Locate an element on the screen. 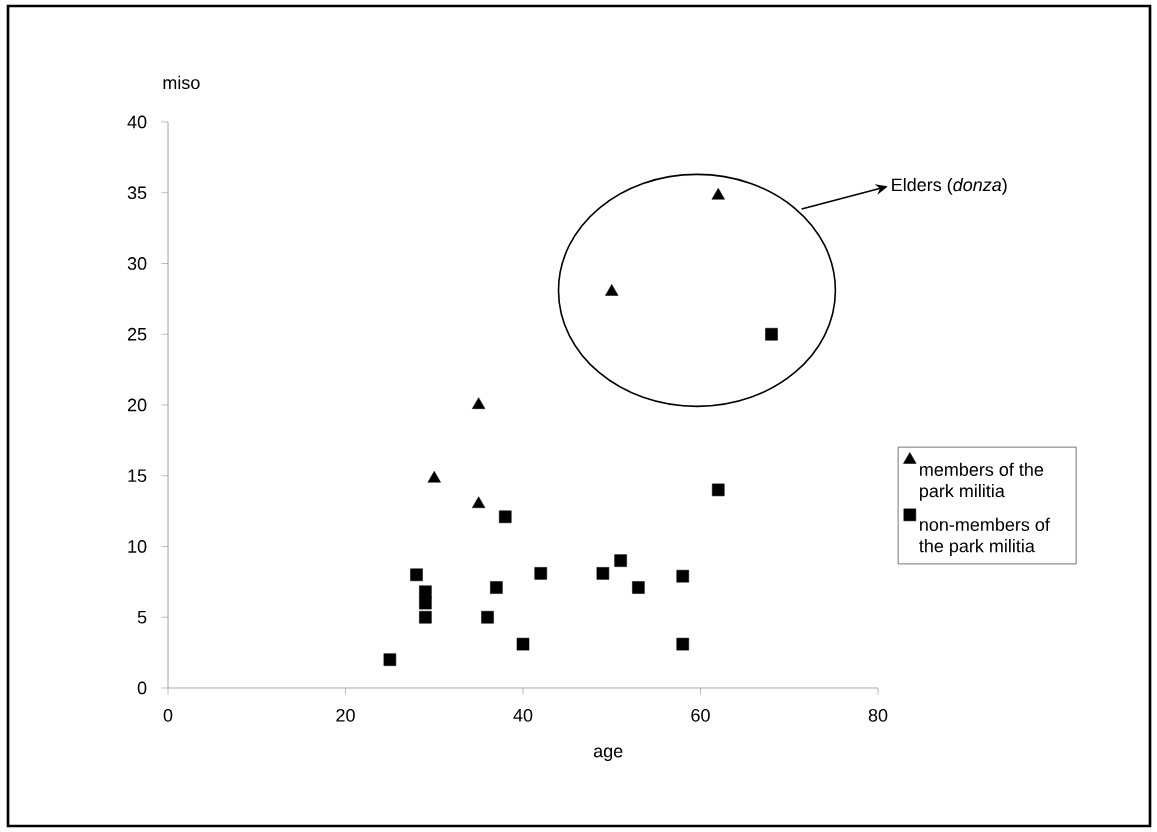 This screenshot has width=1157, height=832. y-tick-label: 10 is located at coordinates (137, 546).